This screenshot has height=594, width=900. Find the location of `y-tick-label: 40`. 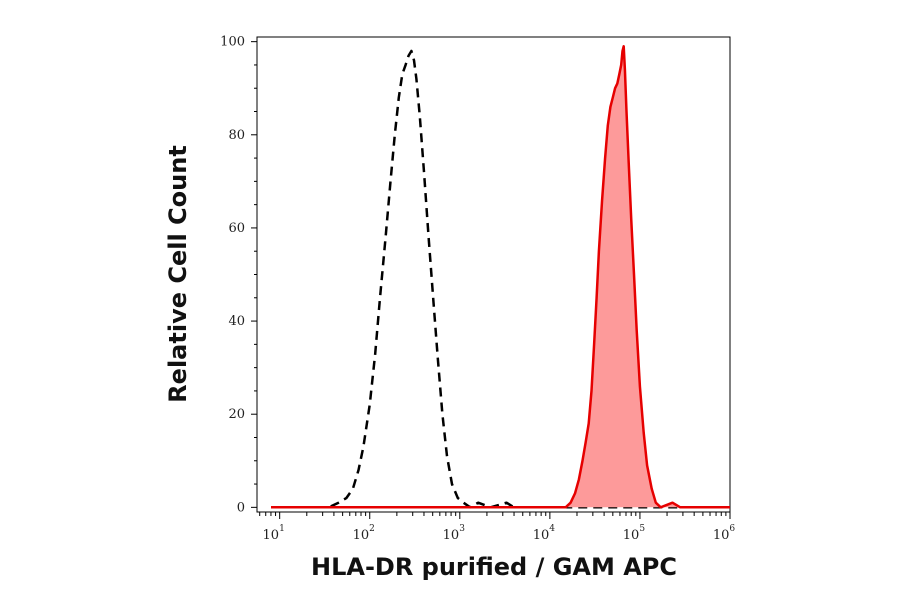

y-tick-label: 40 is located at coordinates (236, 321).